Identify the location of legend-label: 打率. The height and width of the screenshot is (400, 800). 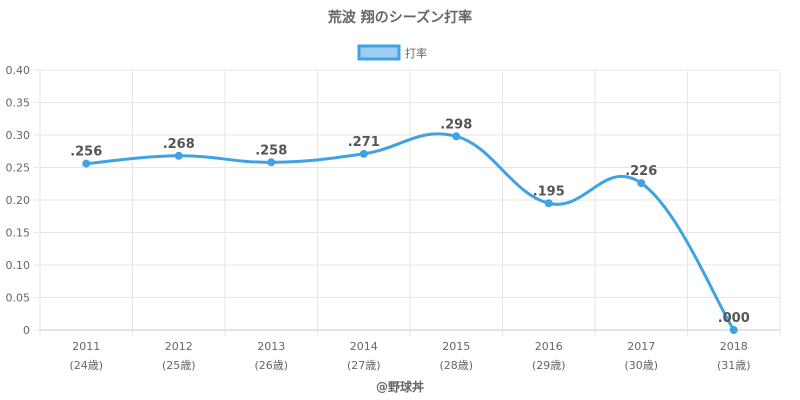
(416, 53).